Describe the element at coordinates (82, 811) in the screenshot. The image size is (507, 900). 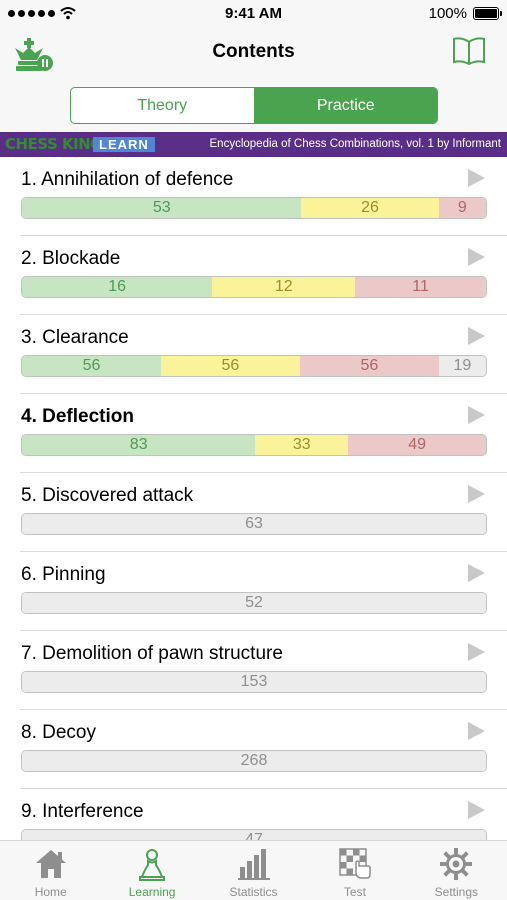
I see `list-item-title: 9. Interference` at that location.